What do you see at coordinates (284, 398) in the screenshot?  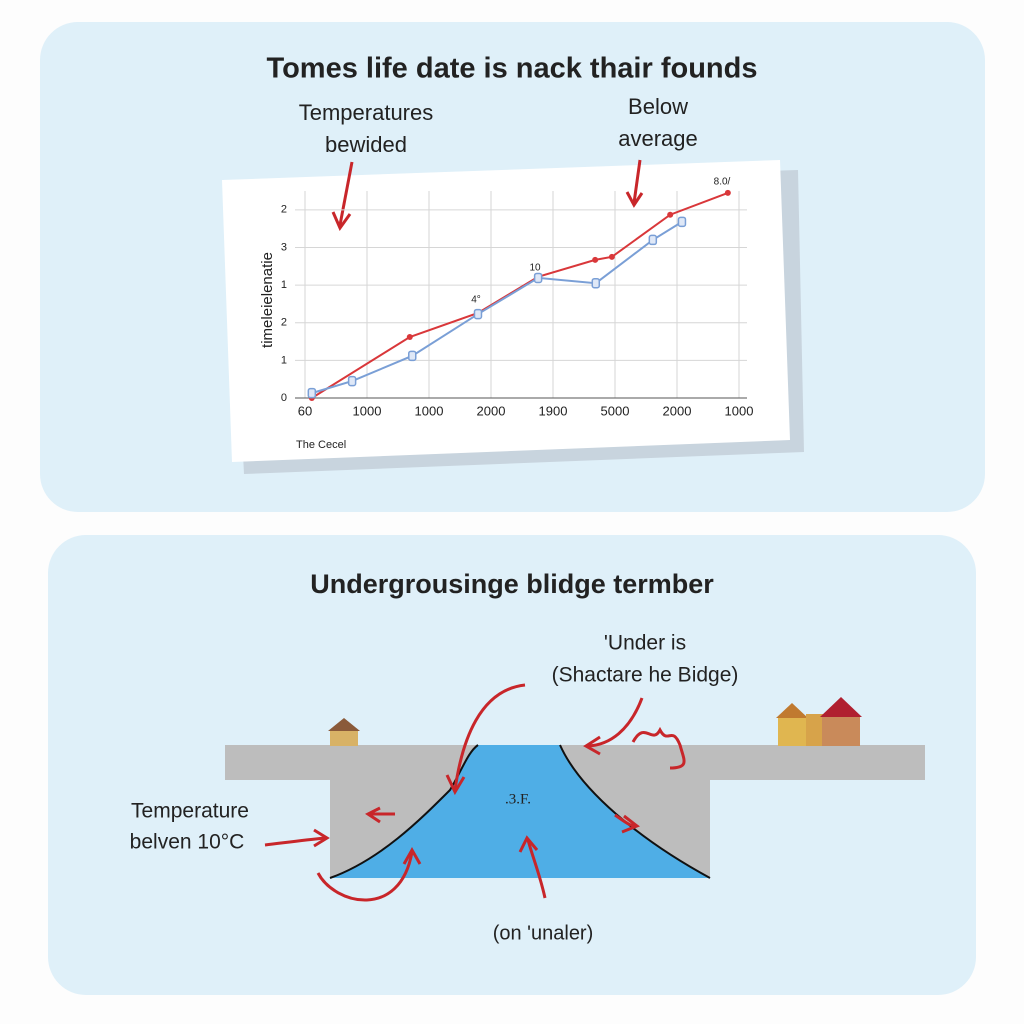 I see `y-tick-label: 0` at bounding box center [284, 398].